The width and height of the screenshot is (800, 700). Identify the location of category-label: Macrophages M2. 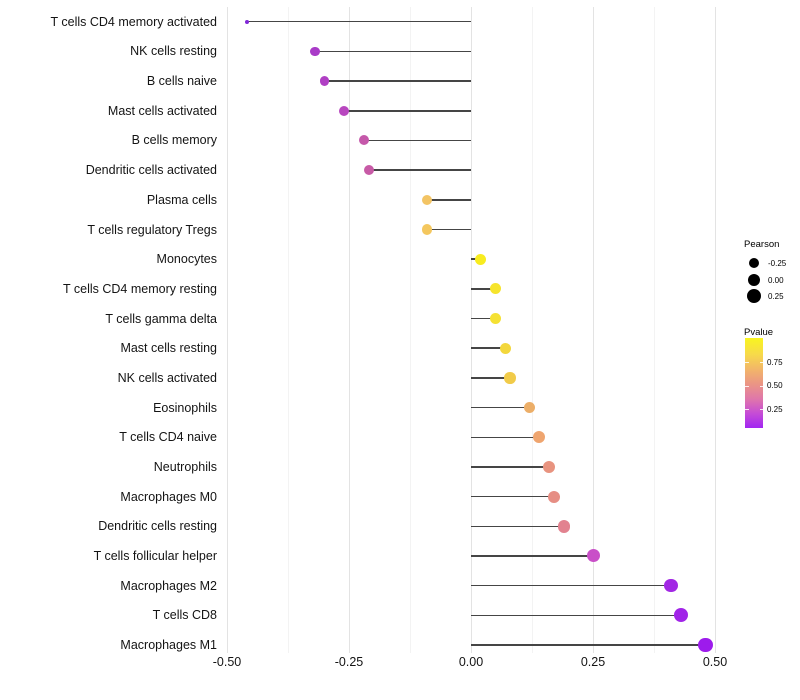
(168, 585).